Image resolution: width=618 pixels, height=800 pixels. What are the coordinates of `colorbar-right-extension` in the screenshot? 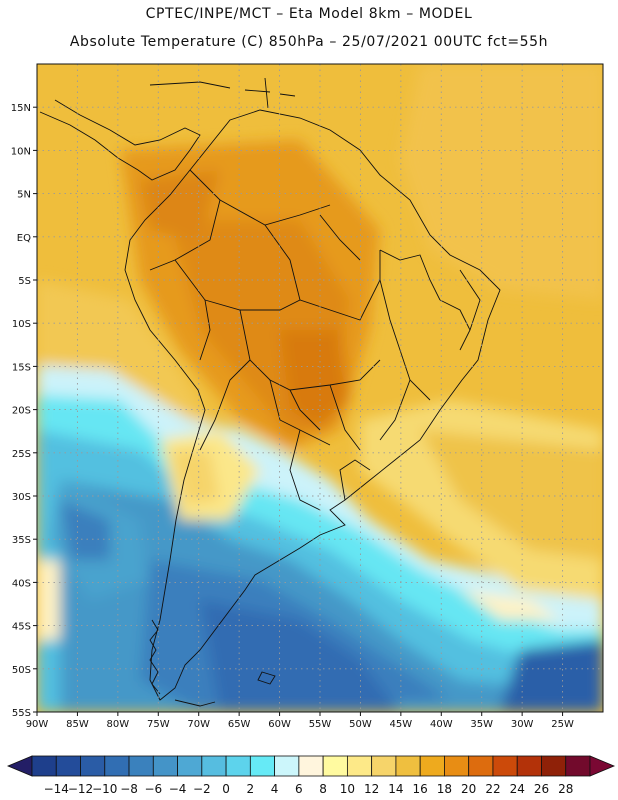 It's located at (602, 766).